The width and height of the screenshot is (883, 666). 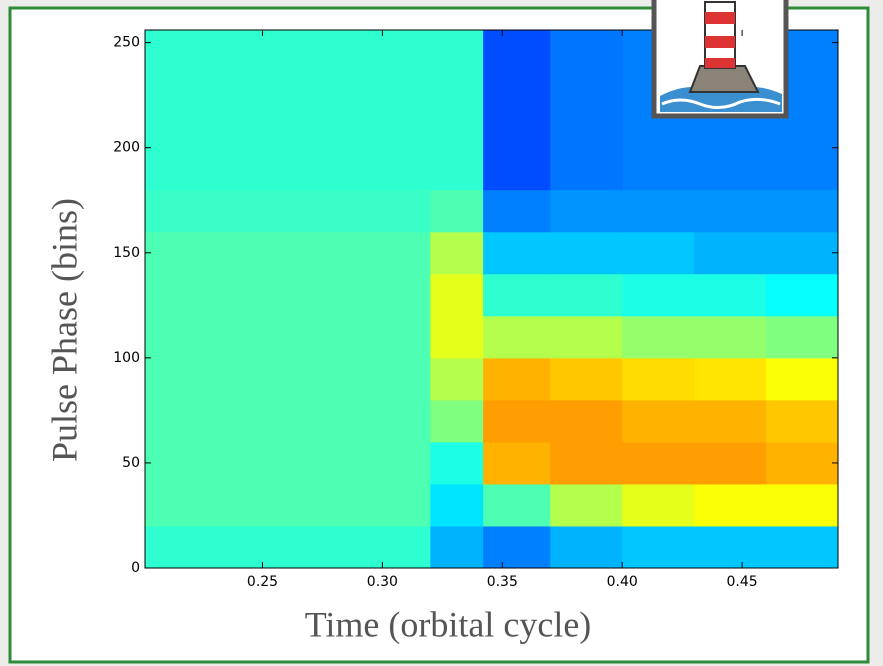 I want to click on y-tick-label: 150, so click(x=126, y=253).